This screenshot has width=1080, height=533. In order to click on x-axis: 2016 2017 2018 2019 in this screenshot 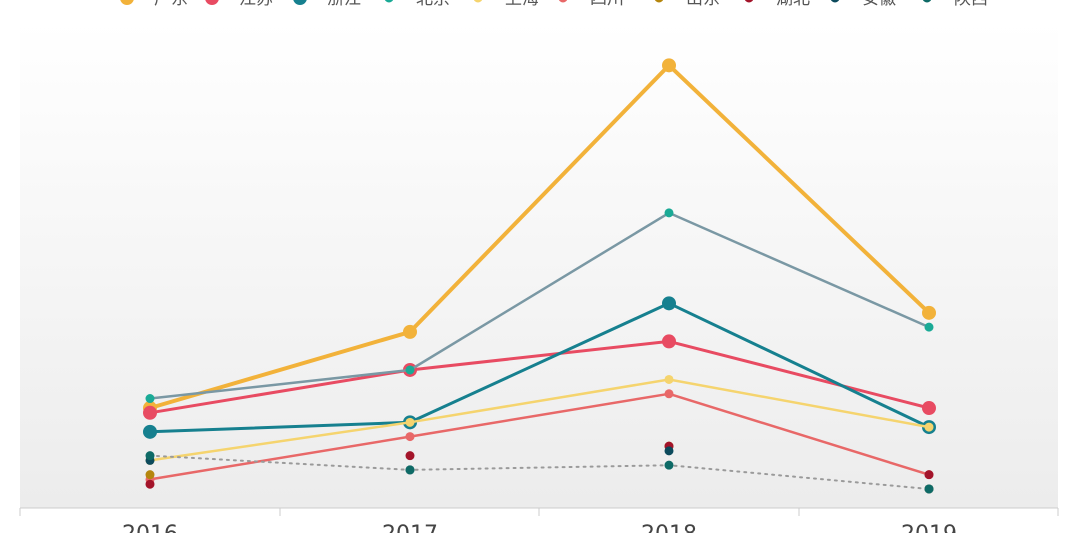, I will do `click(539, 520)`.